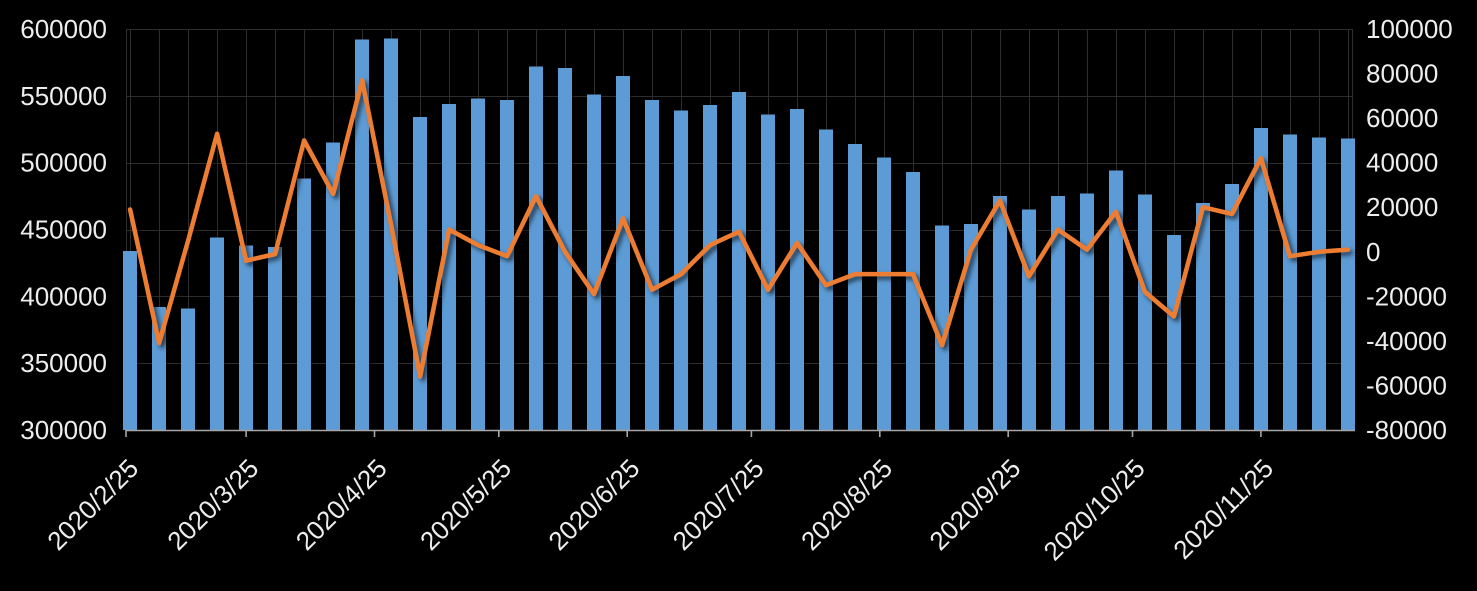 The image size is (1477, 591). I want to click on right-axis-label: 80000, so click(1402, 74).